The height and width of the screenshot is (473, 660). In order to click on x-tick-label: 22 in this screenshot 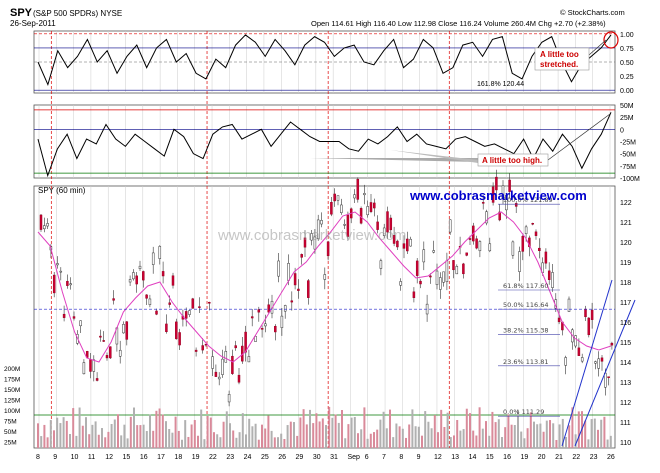, I will do `click(576, 457)`.